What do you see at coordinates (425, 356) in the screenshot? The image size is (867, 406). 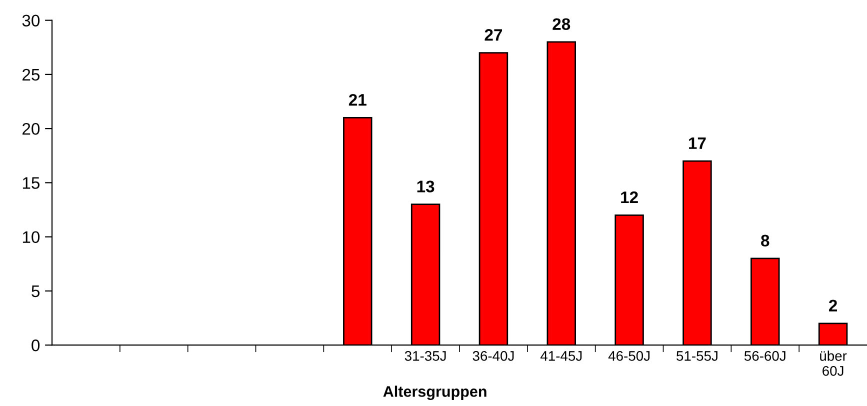 I see `x-tick-label: 31-35J` at bounding box center [425, 356].